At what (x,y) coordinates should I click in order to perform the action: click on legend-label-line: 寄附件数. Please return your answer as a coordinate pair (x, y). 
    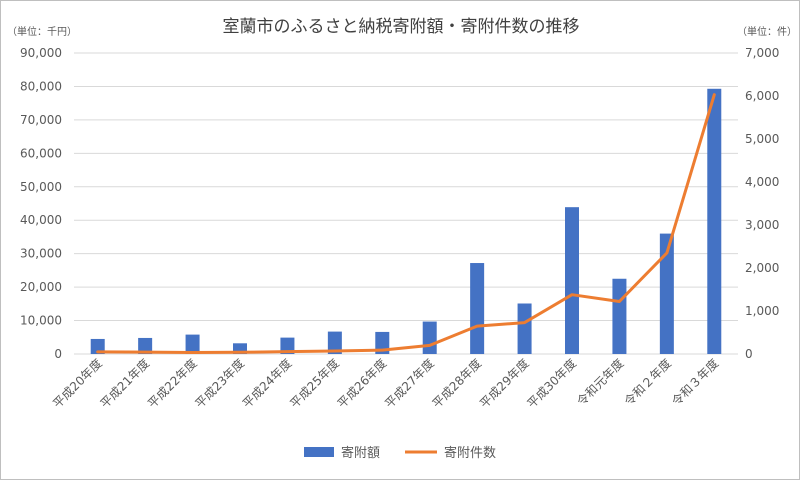
    Looking at the image, I should click on (470, 453).